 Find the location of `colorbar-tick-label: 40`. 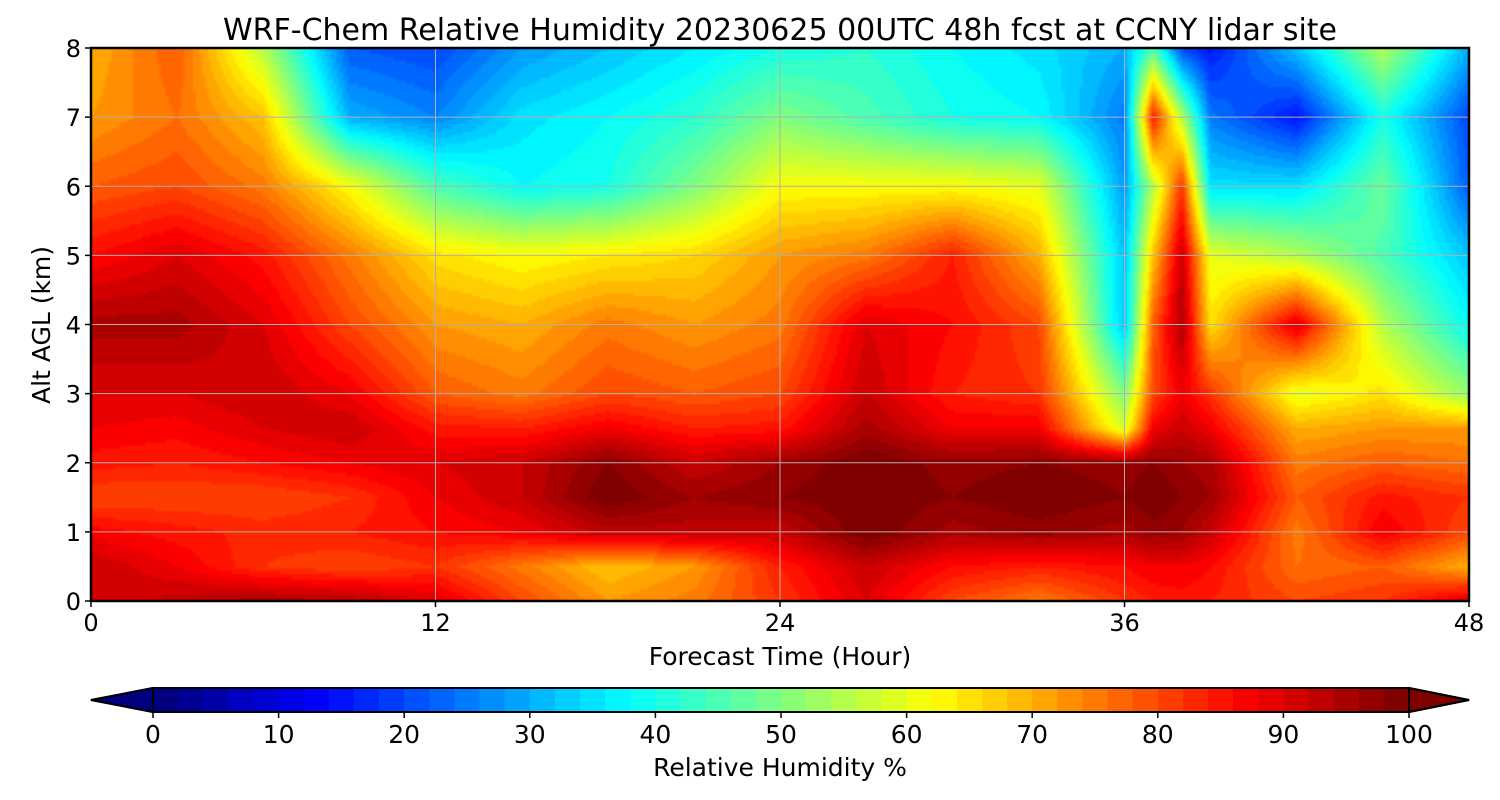

colorbar-tick-label: 40 is located at coordinates (655, 734).